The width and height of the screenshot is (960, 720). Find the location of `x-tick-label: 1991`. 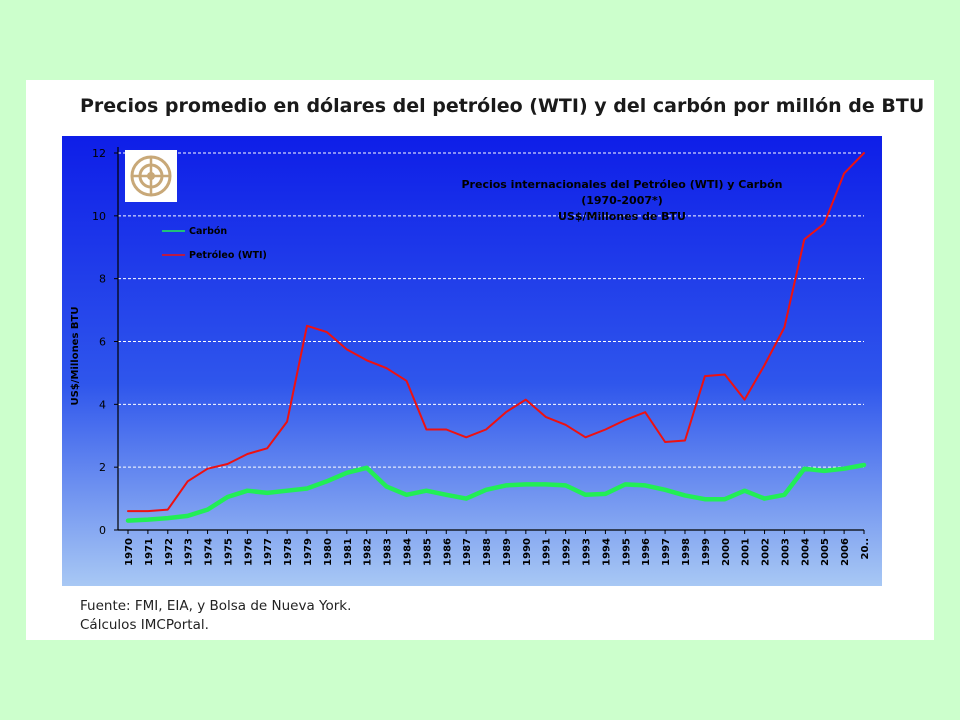

x-tick-label: 1991 is located at coordinates (547, 552).